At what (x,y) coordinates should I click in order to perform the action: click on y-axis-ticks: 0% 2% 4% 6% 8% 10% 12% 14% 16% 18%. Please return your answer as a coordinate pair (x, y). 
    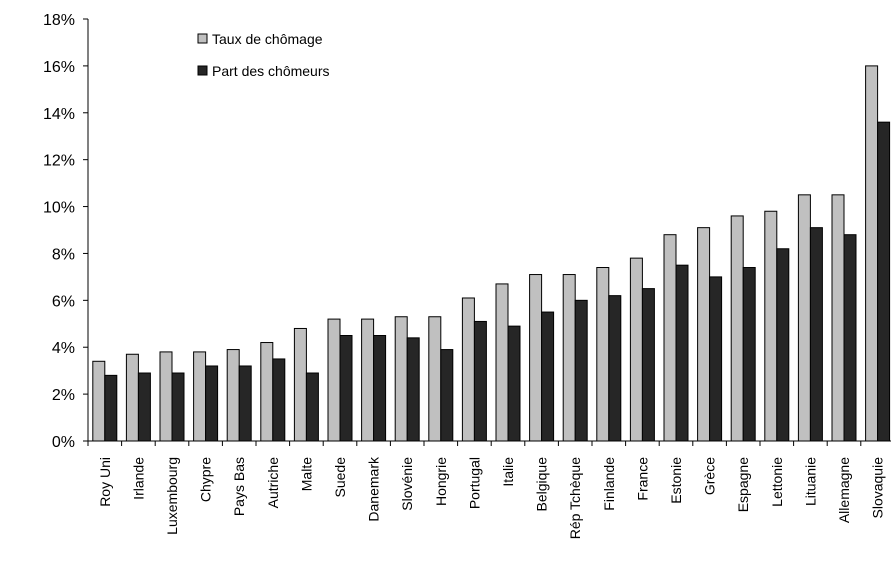
    Looking at the image, I should click on (65, 231).